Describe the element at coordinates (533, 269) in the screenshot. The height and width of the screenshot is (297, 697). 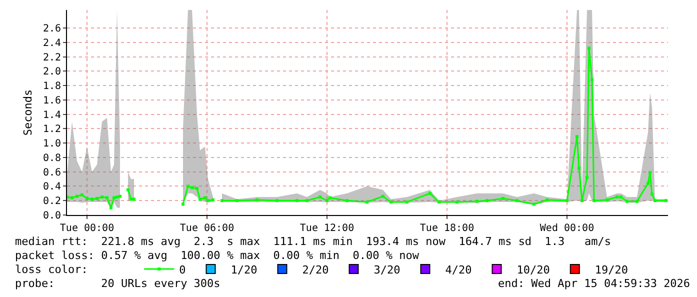
I see `legend-label: 10/20` at that location.